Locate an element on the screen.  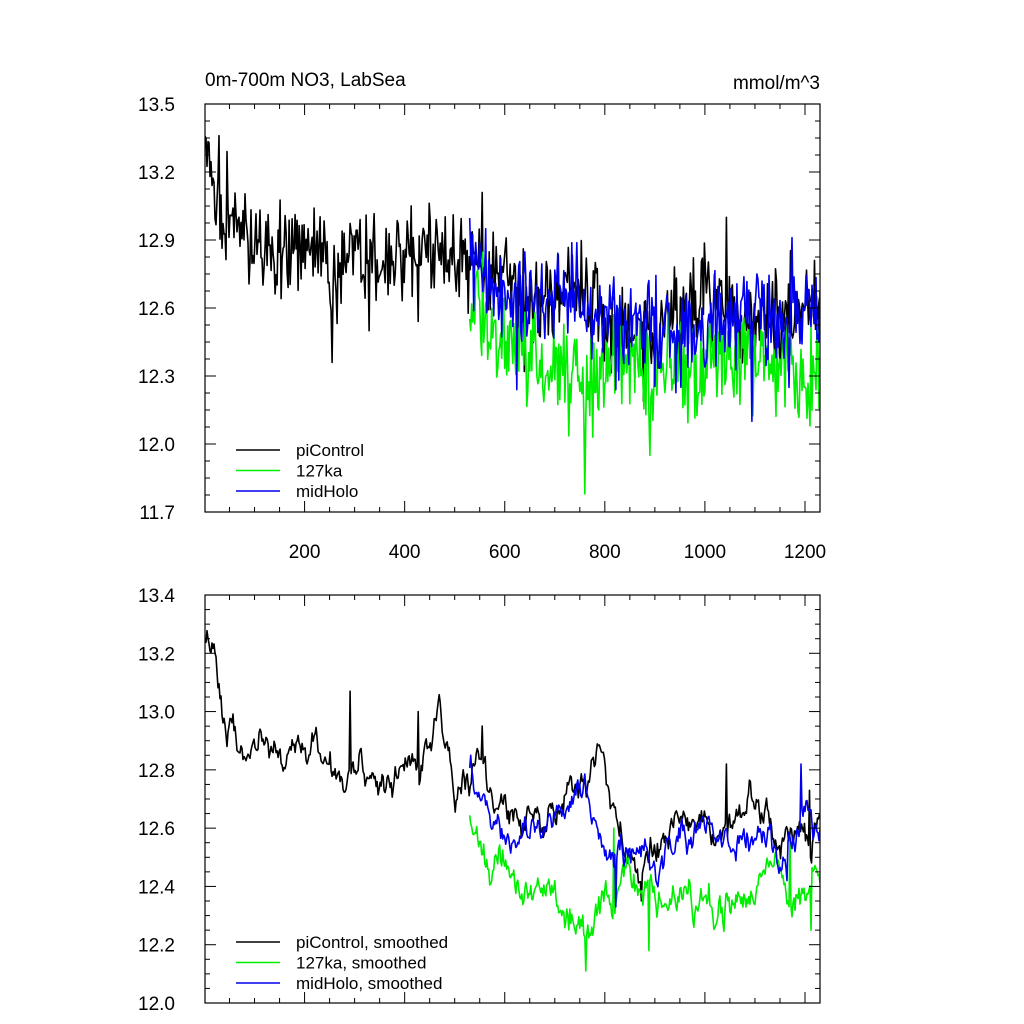
legend-label: 127ka, smoothed is located at coordinates (361, 963).